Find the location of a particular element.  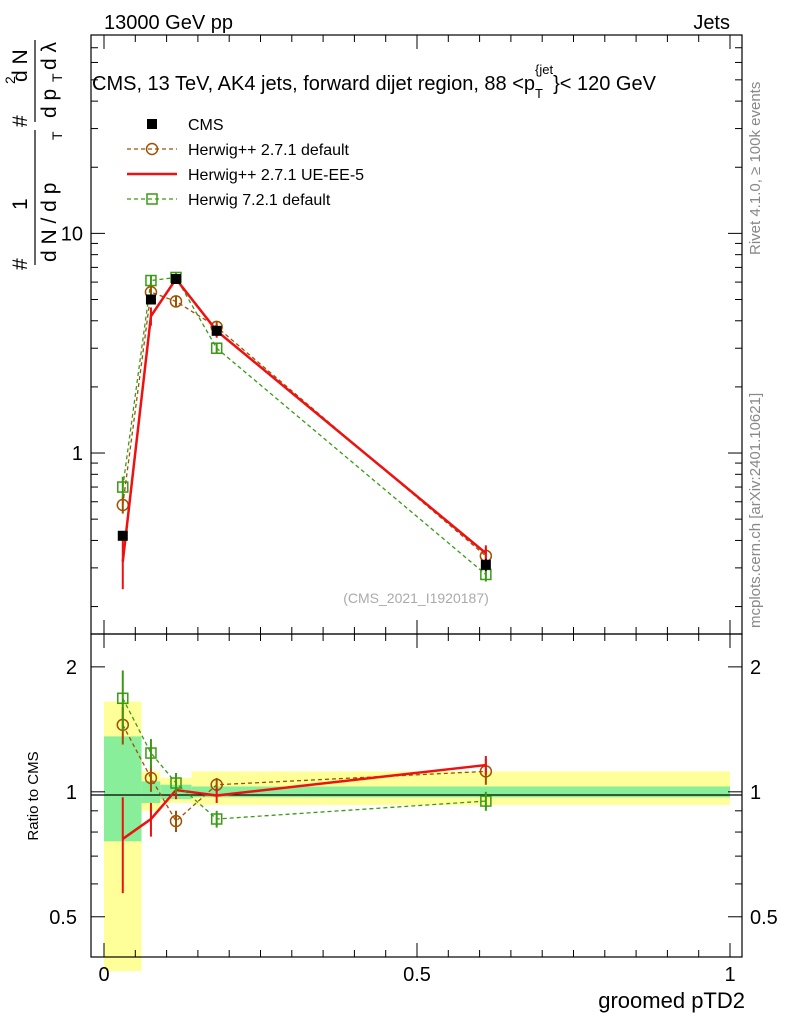

ratio-tick-label-right: 0.5 is located at coordinates (764, 918).